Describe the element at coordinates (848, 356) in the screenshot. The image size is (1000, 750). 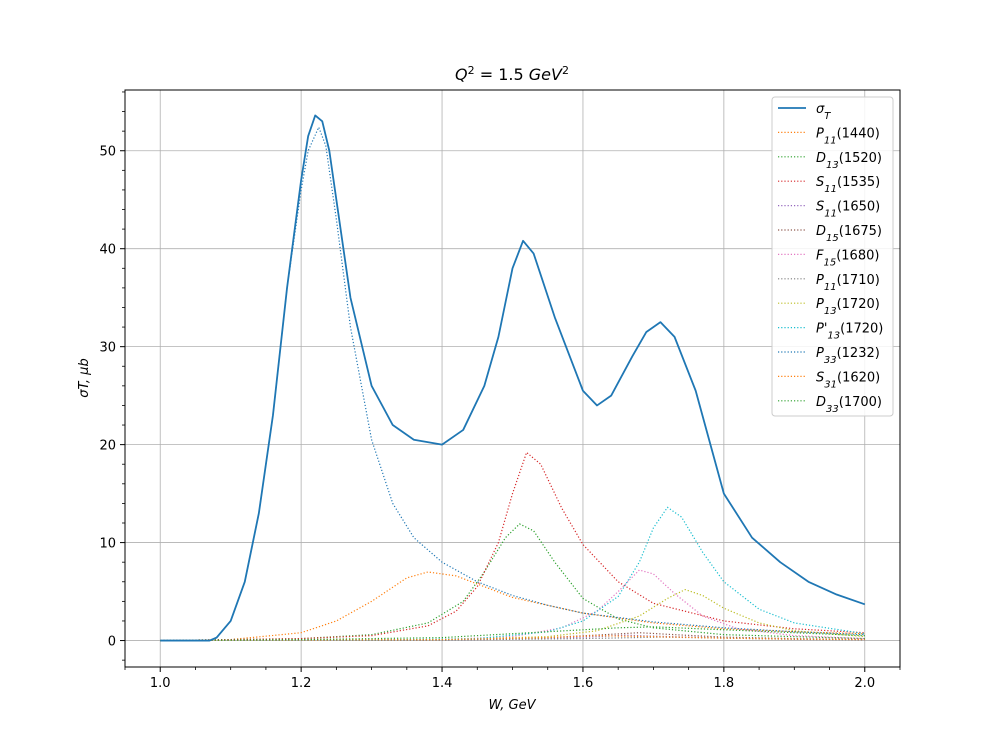
I see `legend-label: P33(1232)` at that location.